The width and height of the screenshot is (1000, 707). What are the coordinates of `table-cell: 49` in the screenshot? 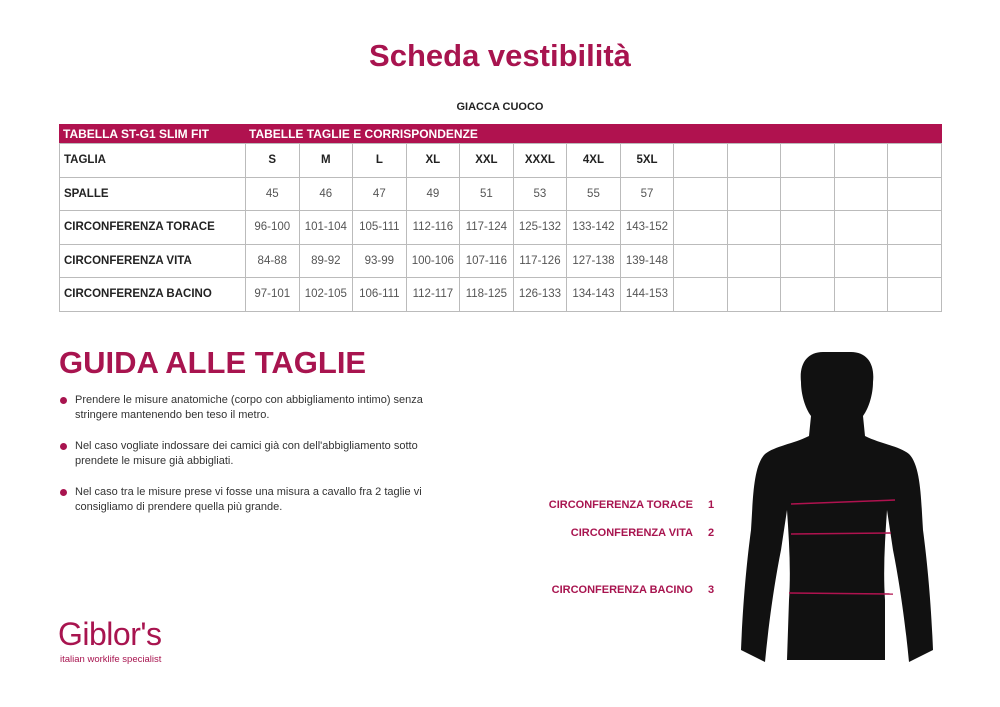 It's located at (433, 193).